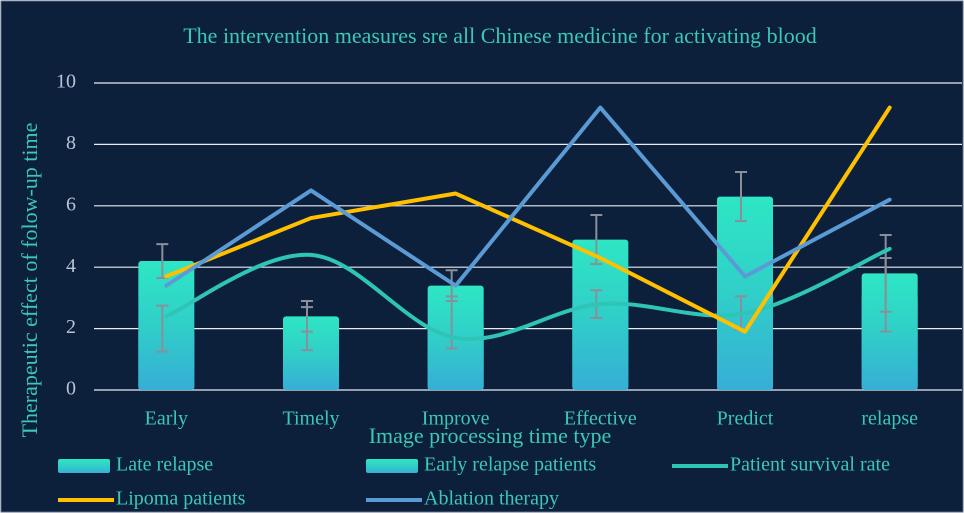 Image resolution: width=964 pixels, height=513 pixels. I want to click on x-tick-label: Timely, so click(310, 419).